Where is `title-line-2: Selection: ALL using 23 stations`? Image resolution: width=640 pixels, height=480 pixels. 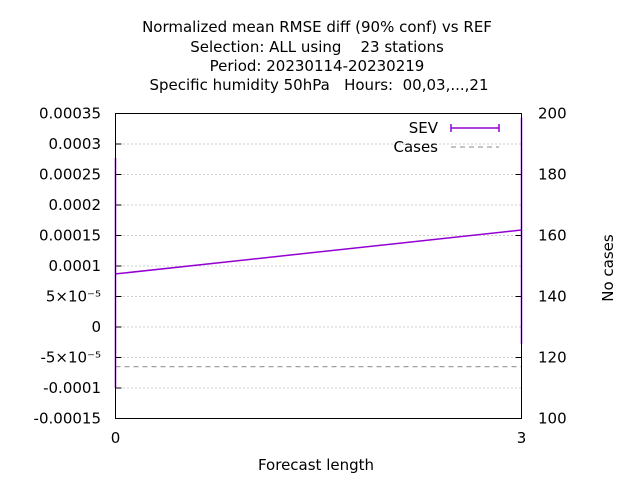 title-line-2: Selection: ALL using 23 stations is located at coordinates (317, 47).